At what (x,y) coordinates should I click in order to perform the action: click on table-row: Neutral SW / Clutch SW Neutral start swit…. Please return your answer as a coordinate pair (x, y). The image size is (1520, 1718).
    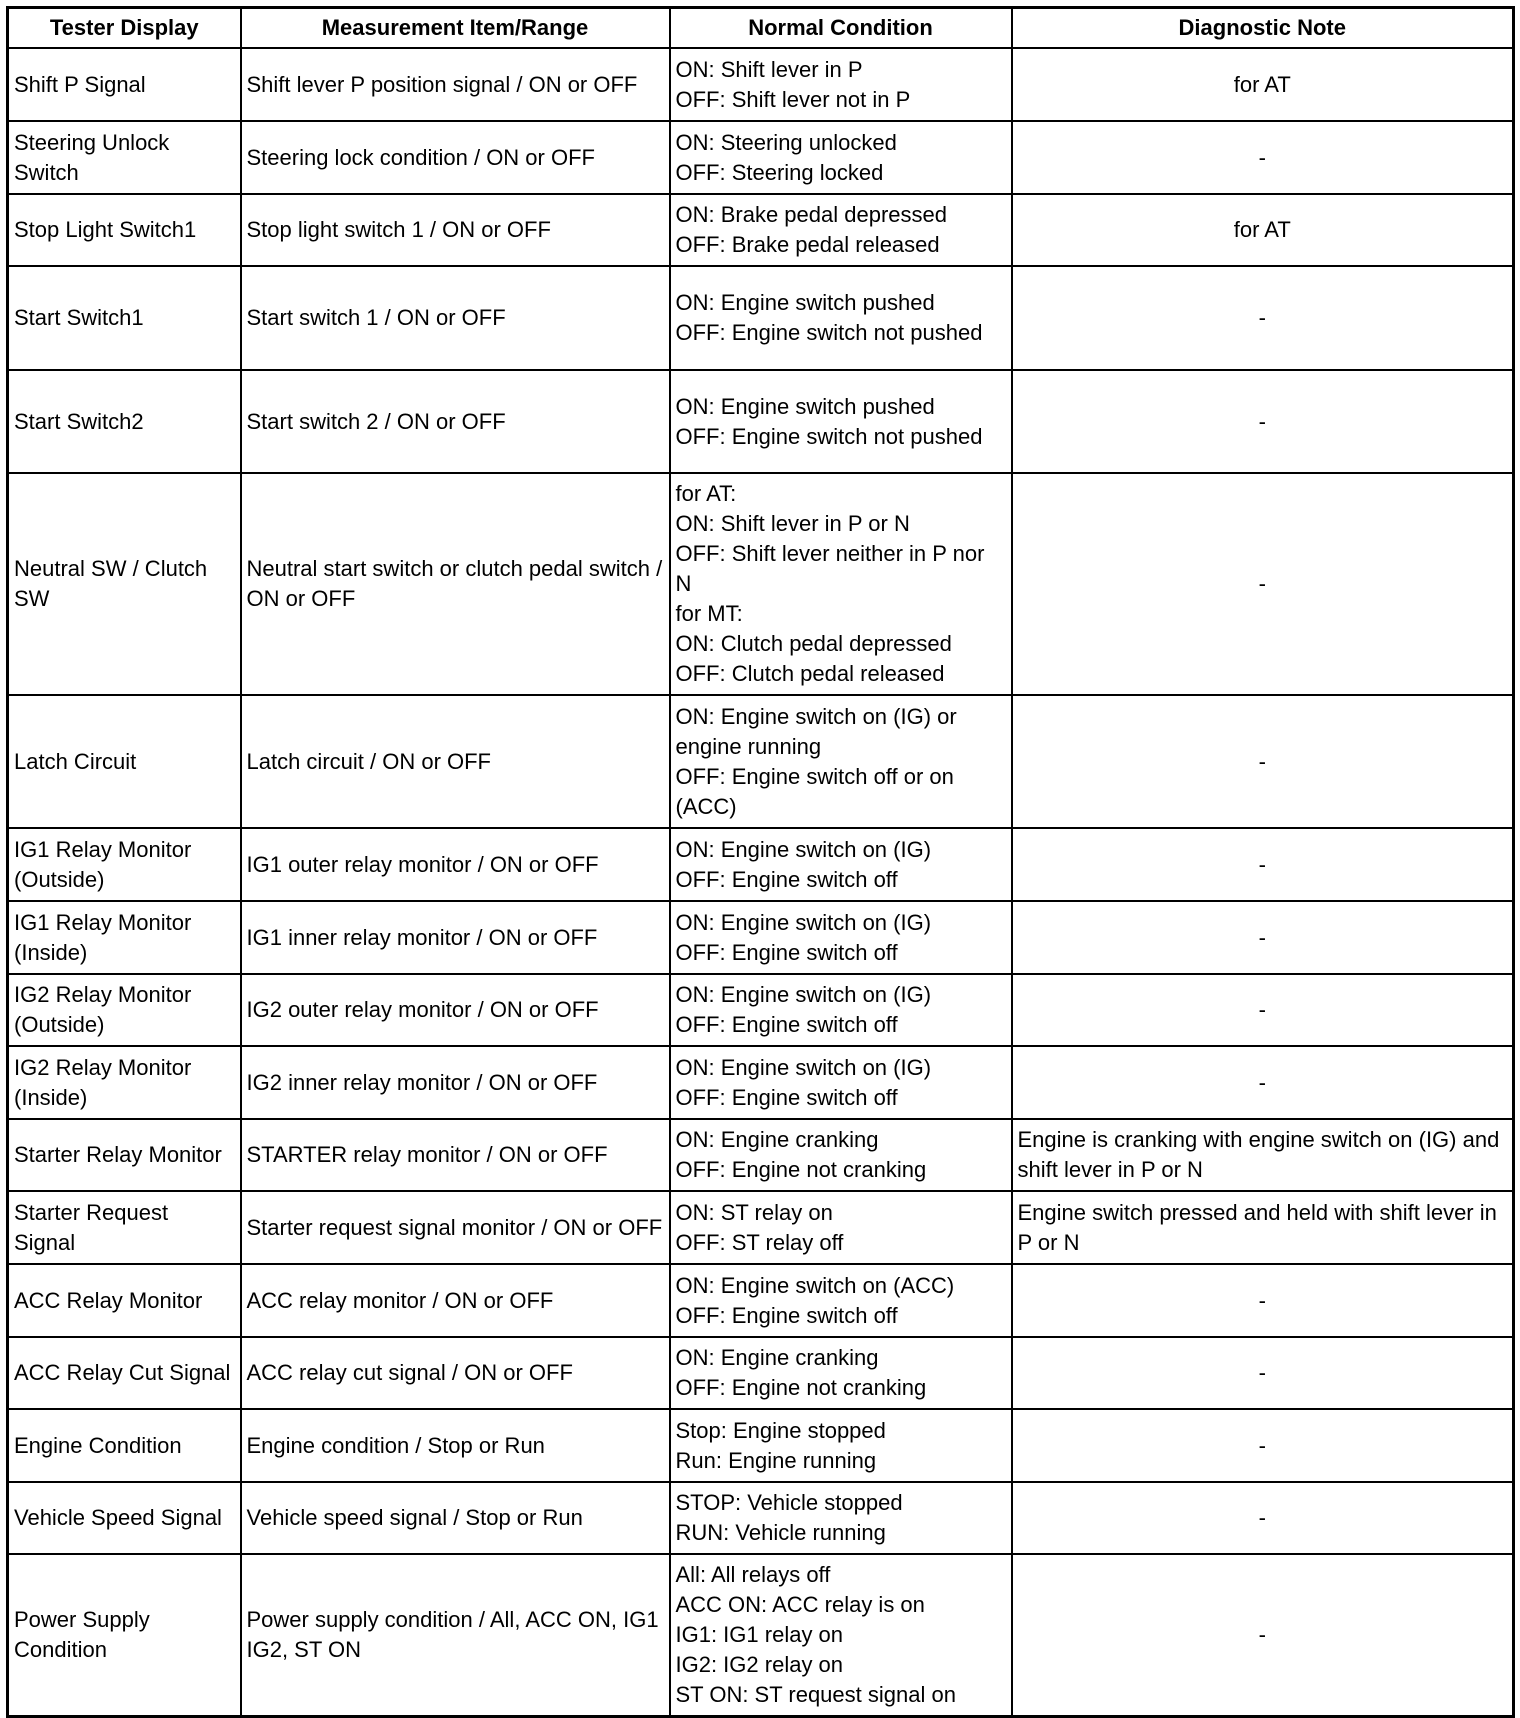
    Looking at the image, I should click on (760, 584).